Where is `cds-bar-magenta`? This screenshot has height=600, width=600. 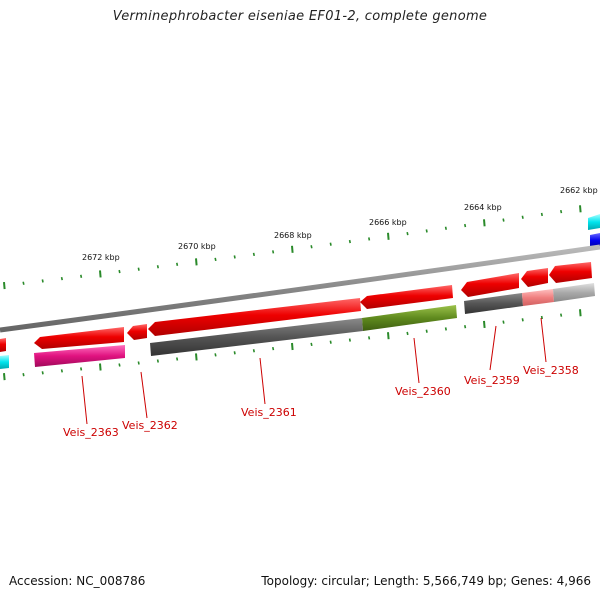 cds-bar-magenta is located at coordinates (79, 356).